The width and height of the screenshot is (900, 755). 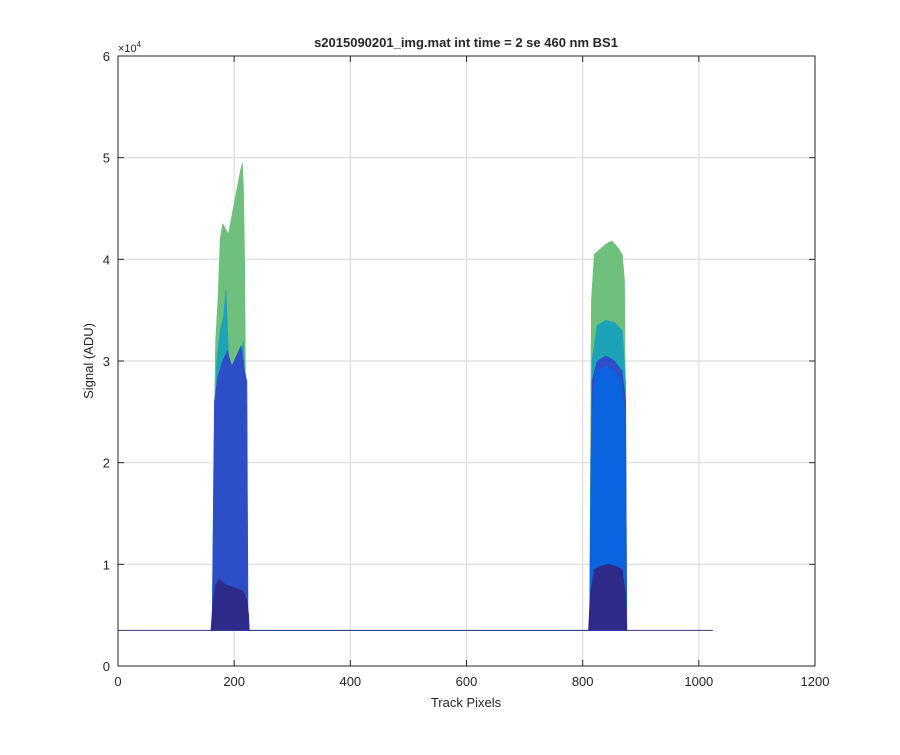 What do you see at coordinates (106, 666) in the screenshot?
I see `y-tick-label-0: 0` at bounding box center [106, 666].